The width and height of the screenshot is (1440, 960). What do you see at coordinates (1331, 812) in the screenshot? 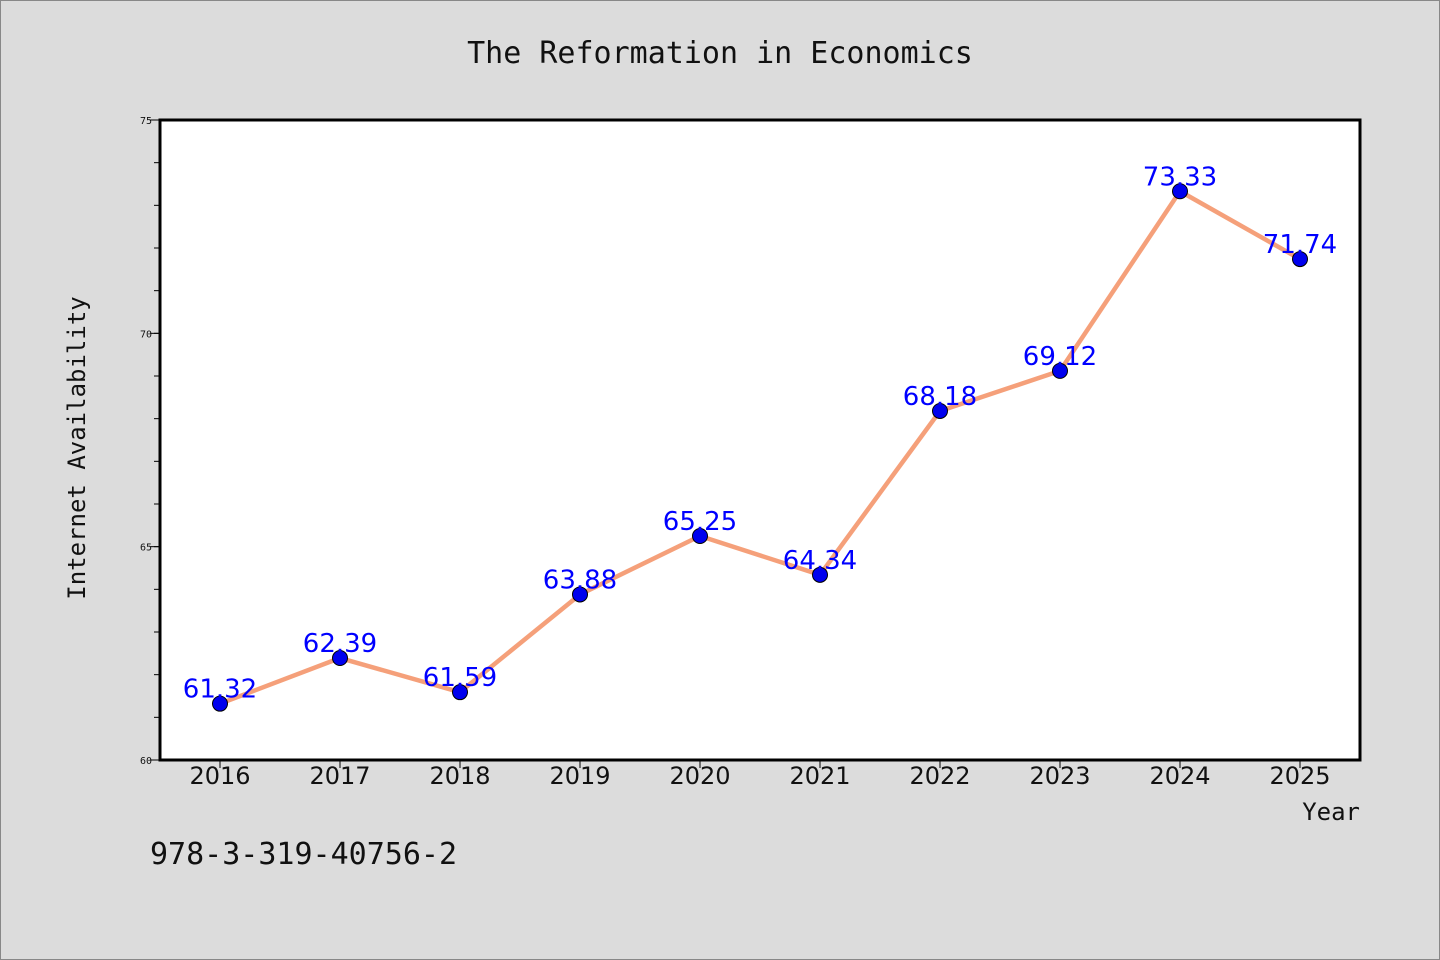
I see `x-axis-label: Year` at bounding box center [1331, 812].